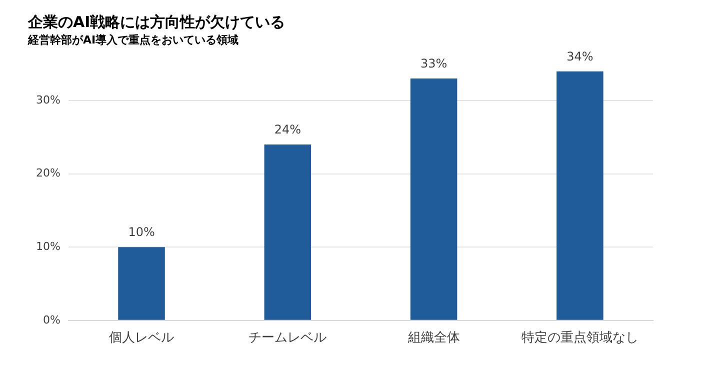  Describe the element at coordinates (580, 56) in the screenshot. I see `data-label: 34%` at that location.